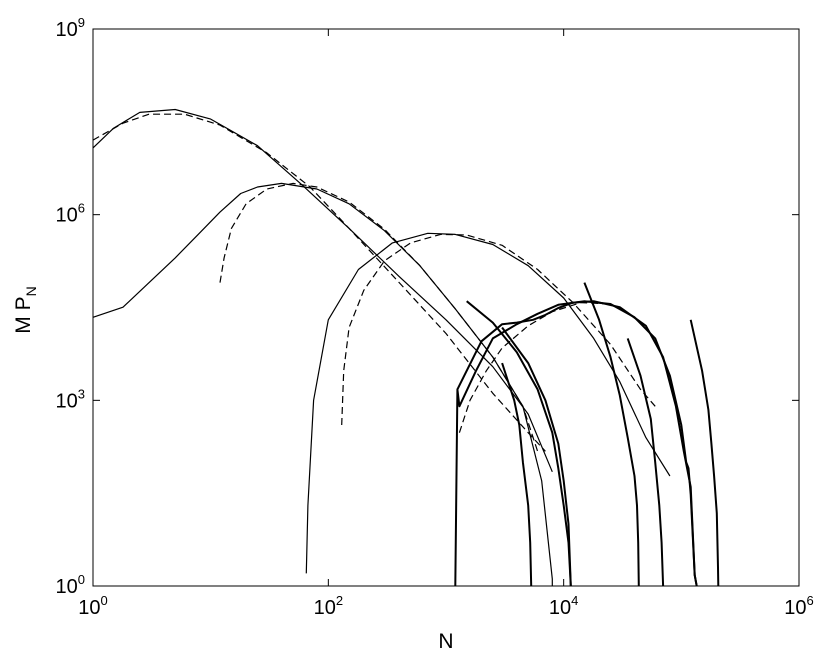  I want to click on x-axis-label: N, so click(445, 641).